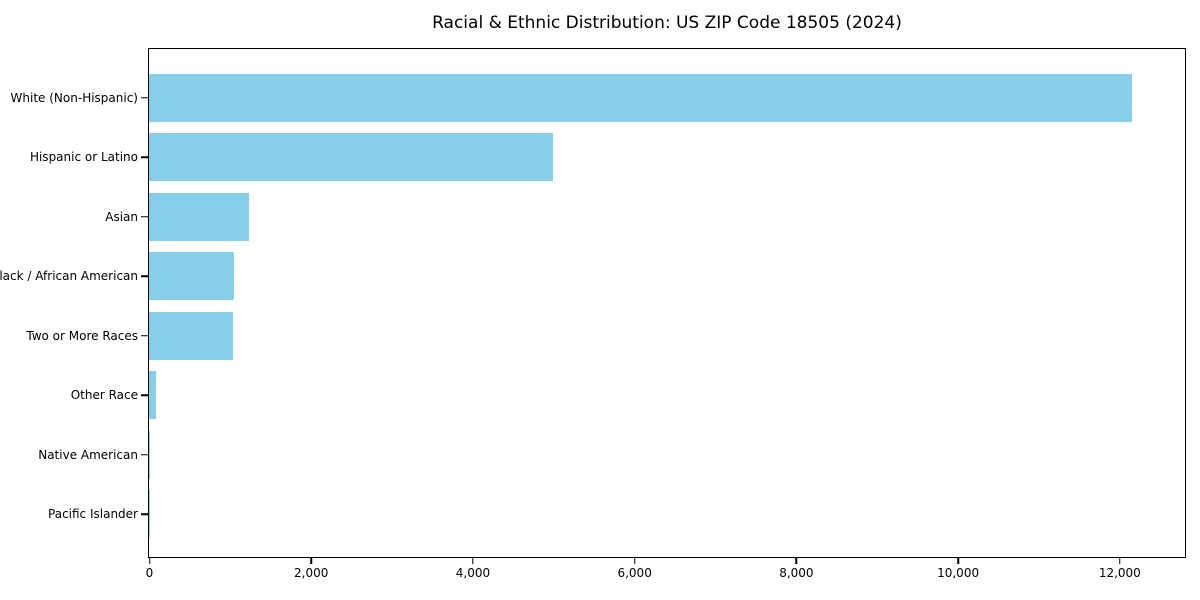 The height and width of the screenshot is (600, 1200). Describe the element at coordinates (628, 396) in the screenshot. I see `bar-row: Other Race` at that location.